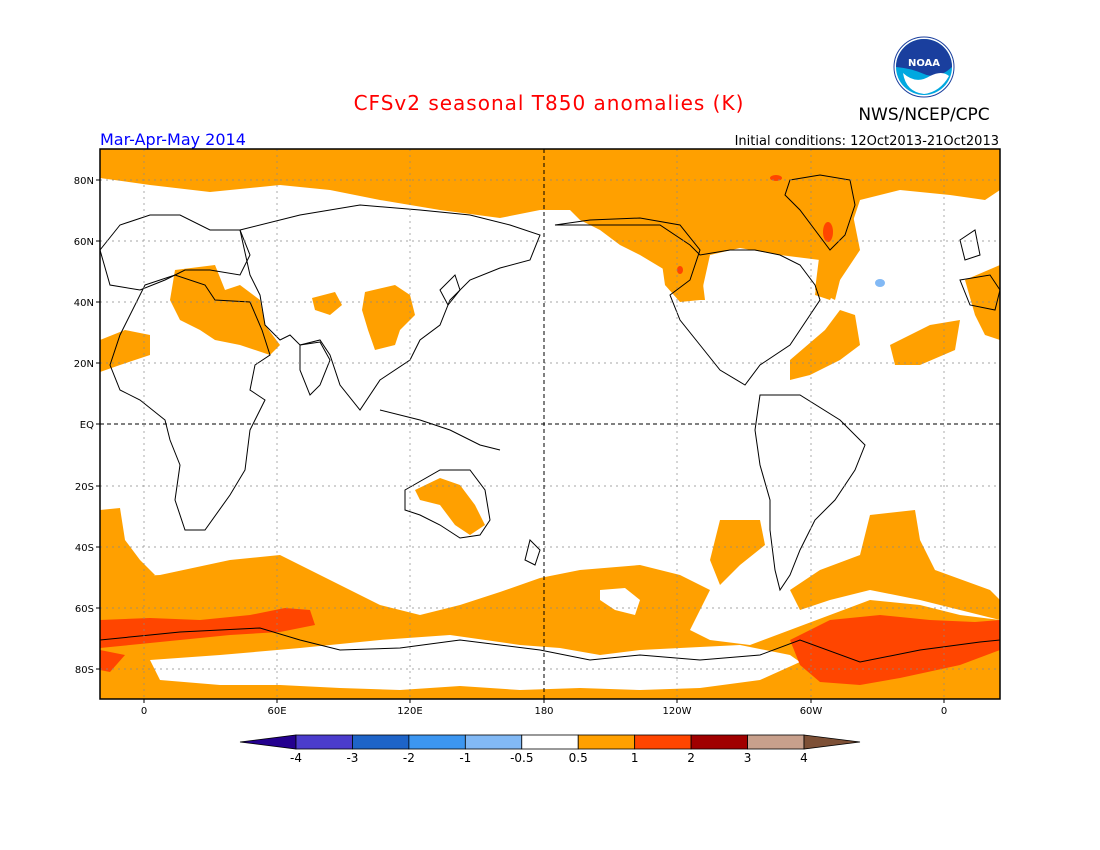 The height and width of the screenshot is (850, 1100). What do you see at coordinates (84, 670) in the screenshot?
I see `lat-label: 80S` at bounding box center [84, 670].